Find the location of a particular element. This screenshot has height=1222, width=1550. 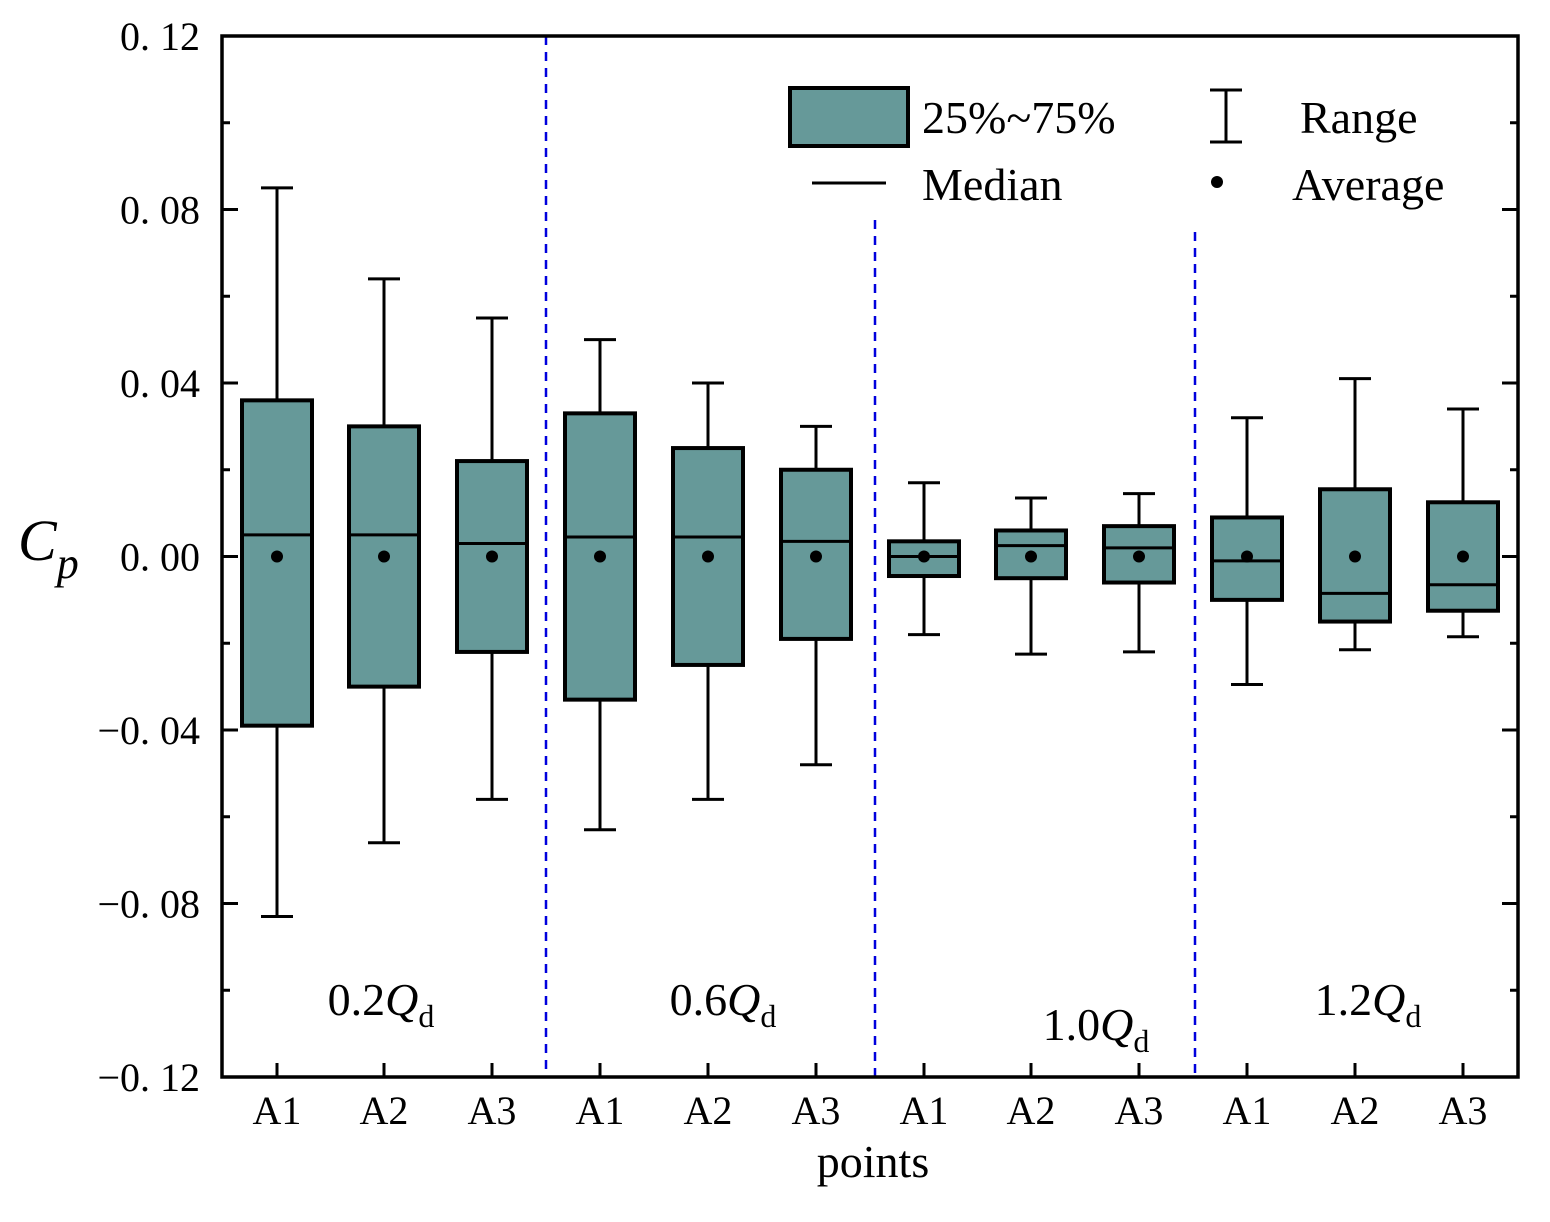

box-0.6-A2 is located at coordinates (708, 591).